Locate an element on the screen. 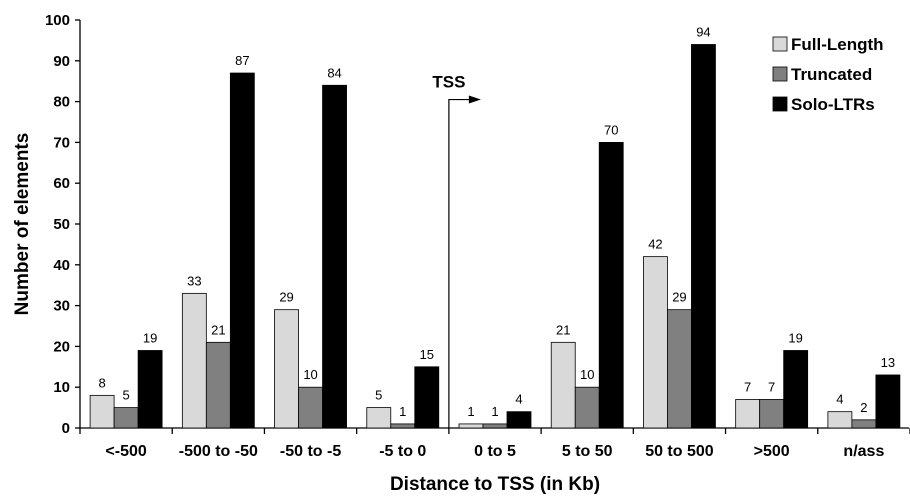  legend-label: Full-Length is located at coordinates (837, 44).